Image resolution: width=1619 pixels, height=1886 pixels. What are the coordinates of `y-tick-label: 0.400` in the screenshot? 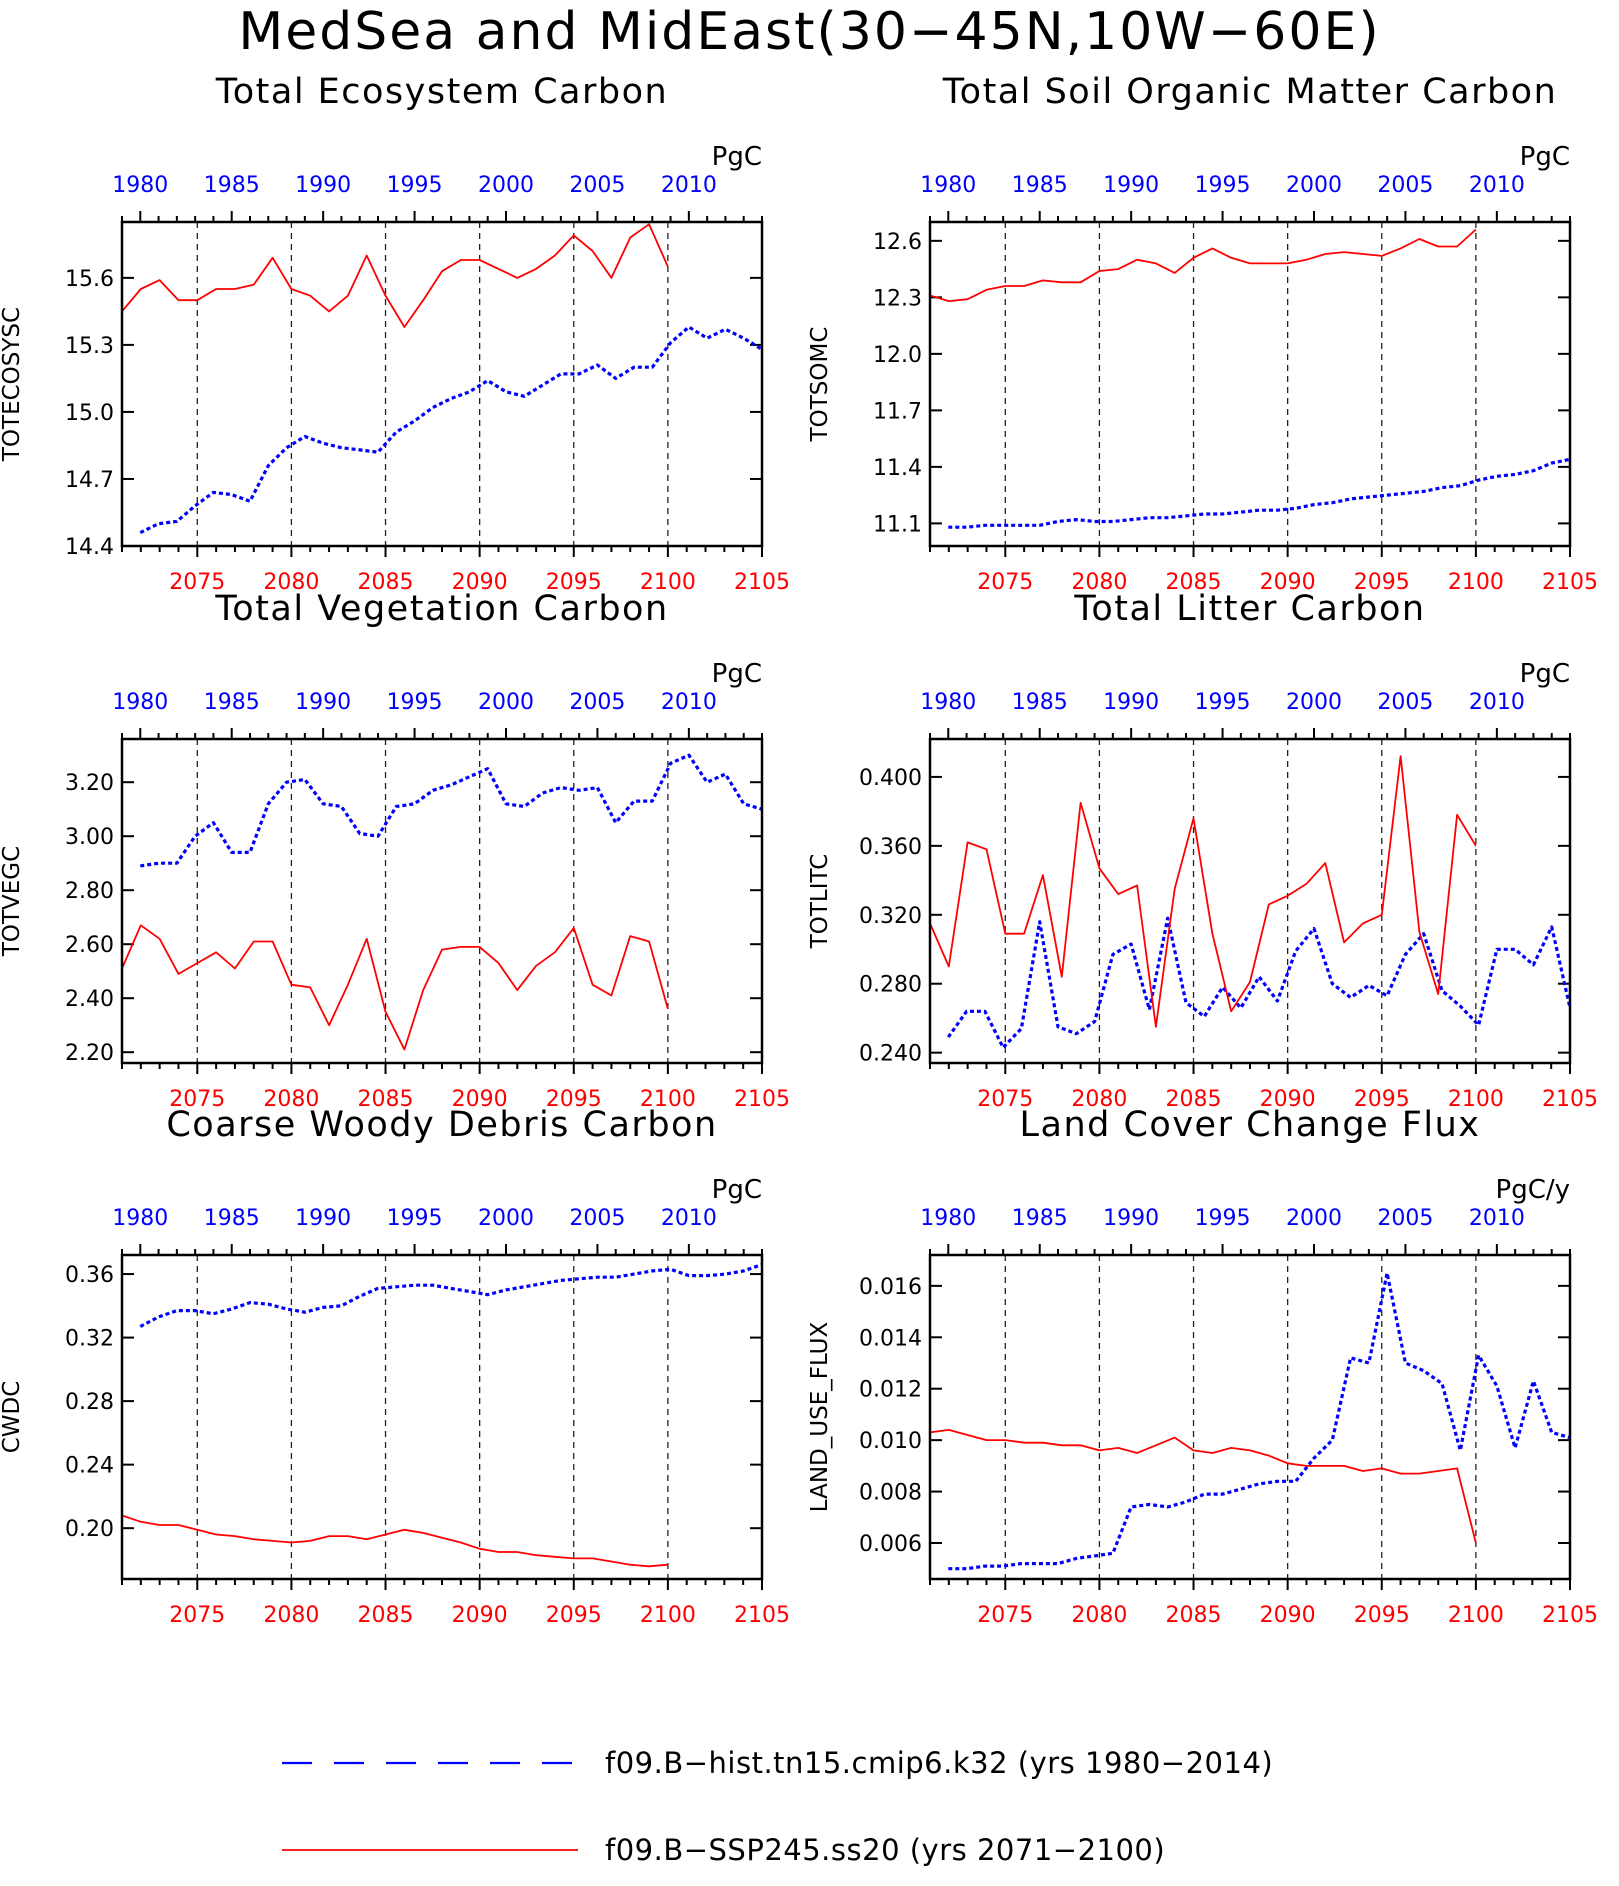 It's located at (890, 778).